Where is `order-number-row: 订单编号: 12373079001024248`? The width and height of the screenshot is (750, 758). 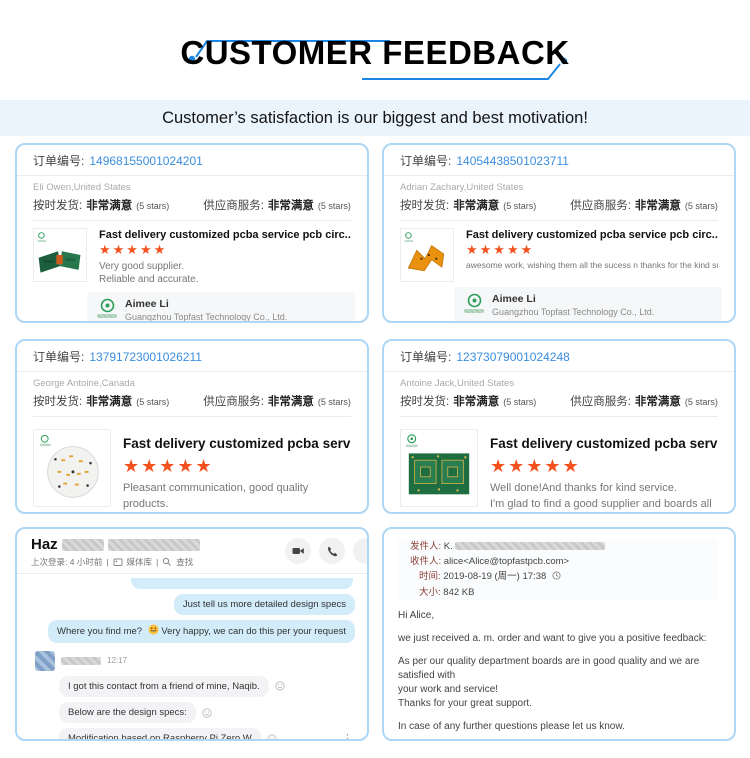 order-number-row: 订单编号: 12373079001024248 is located at coordinates (559, 356).